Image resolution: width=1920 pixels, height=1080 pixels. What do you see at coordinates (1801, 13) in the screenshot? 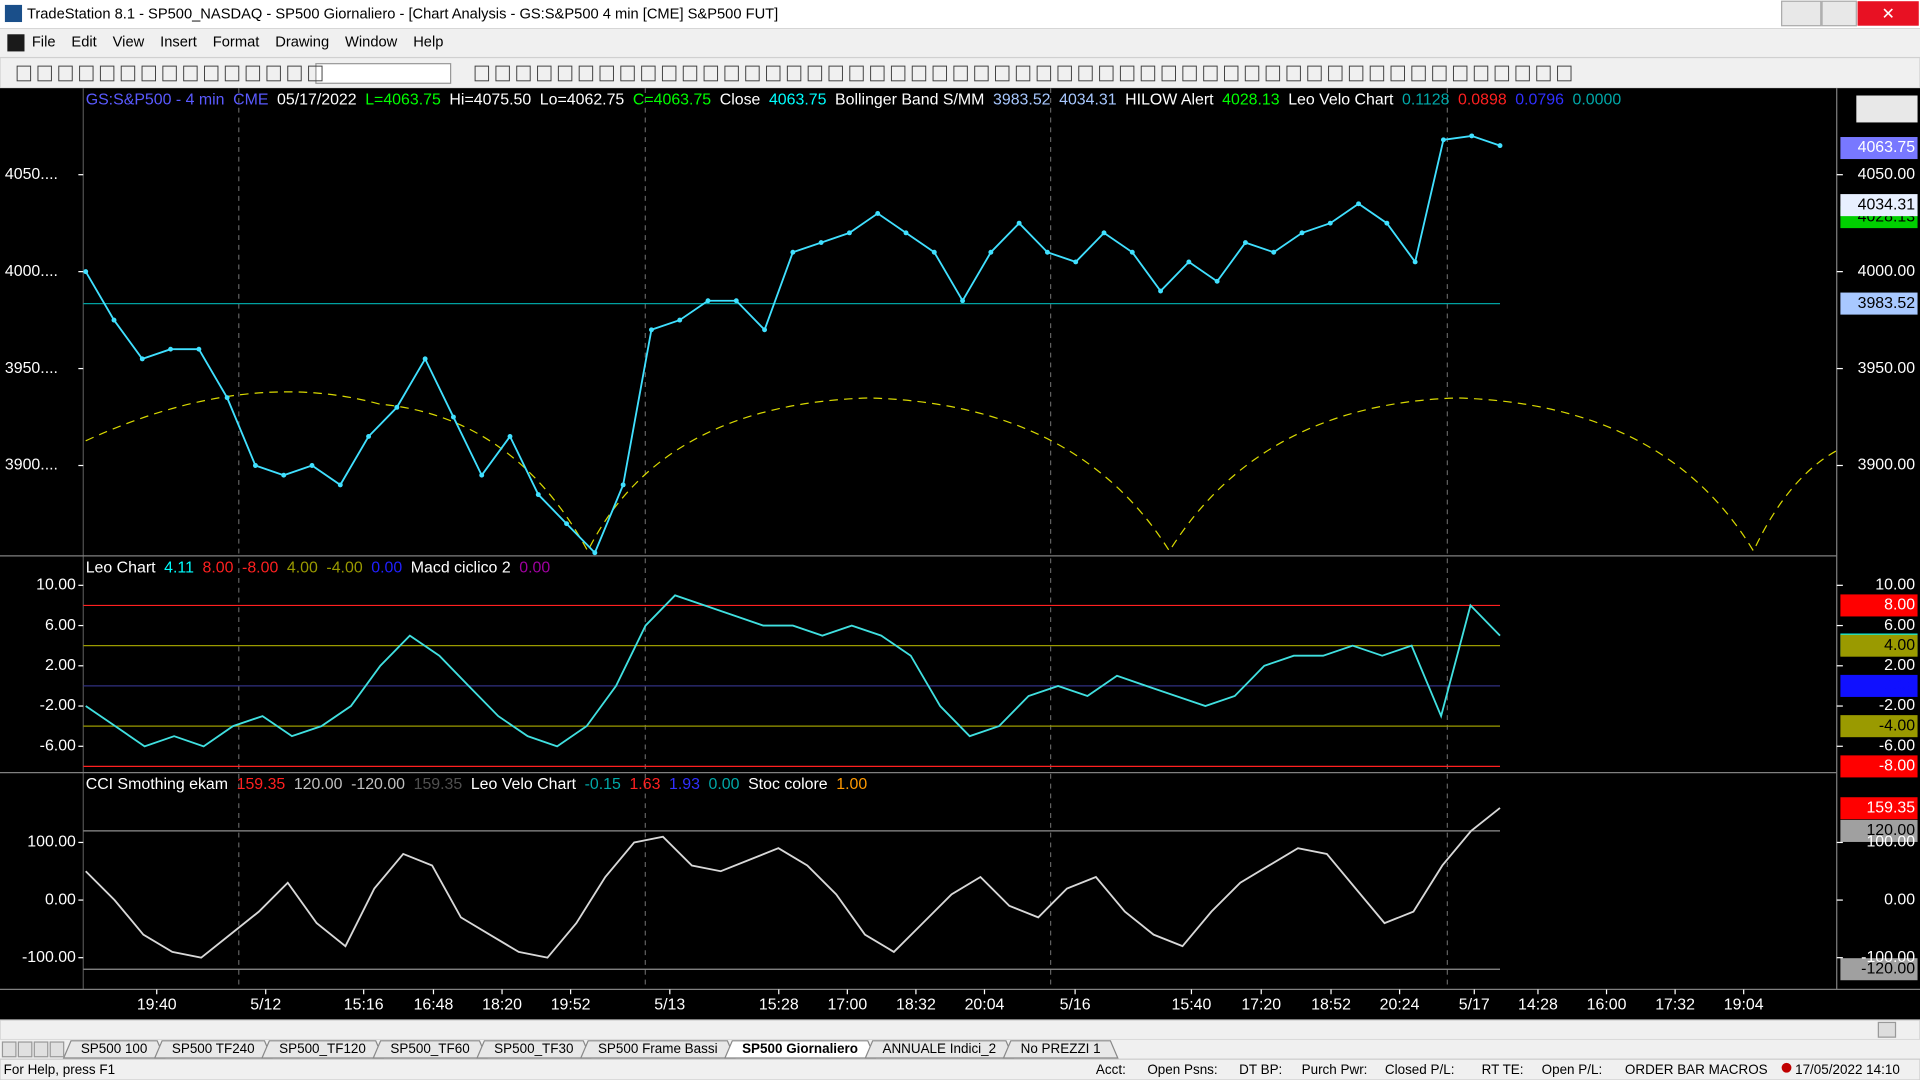
I see `minimize-button` at bounding box center [1801, 13].